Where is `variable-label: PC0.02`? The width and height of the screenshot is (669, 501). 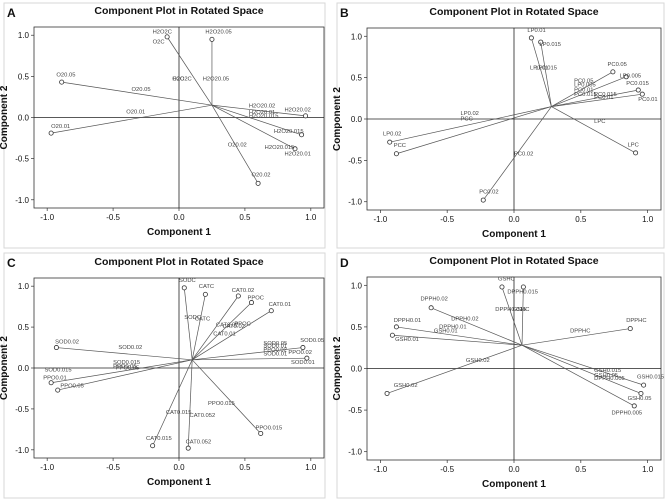 variable-label: PC0.02 is located at coordinates (488, 192).